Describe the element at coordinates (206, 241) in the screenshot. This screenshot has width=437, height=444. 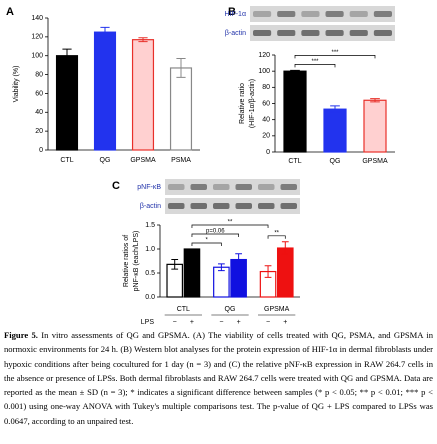
I see `significance-label: *` at that location.